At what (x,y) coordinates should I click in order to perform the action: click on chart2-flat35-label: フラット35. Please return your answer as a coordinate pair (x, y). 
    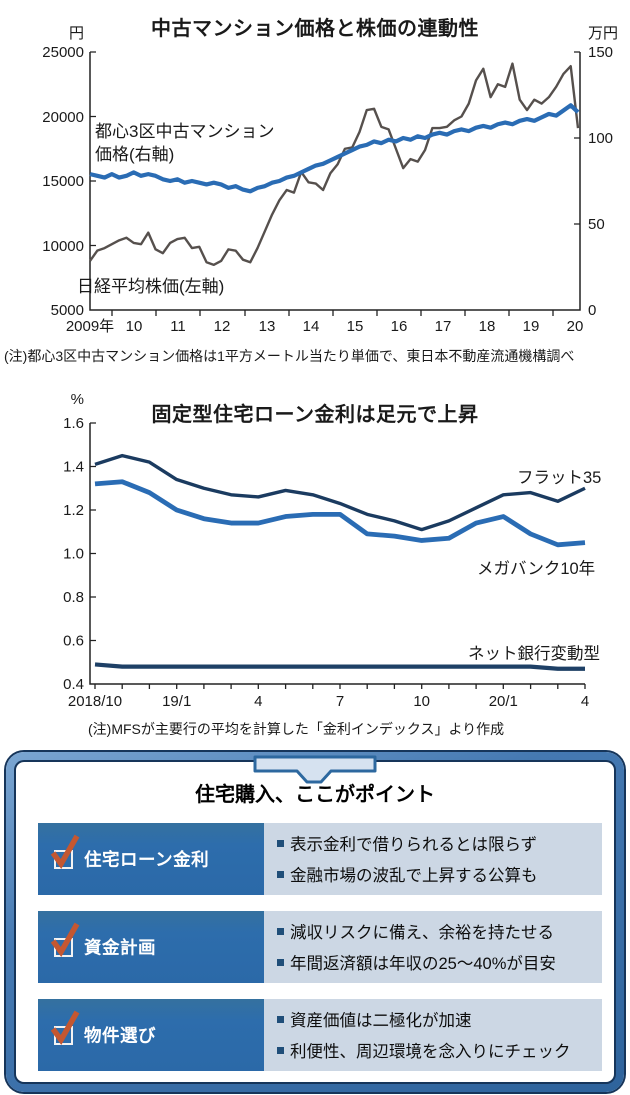
    Looking at the image, I should click on (559, 478).